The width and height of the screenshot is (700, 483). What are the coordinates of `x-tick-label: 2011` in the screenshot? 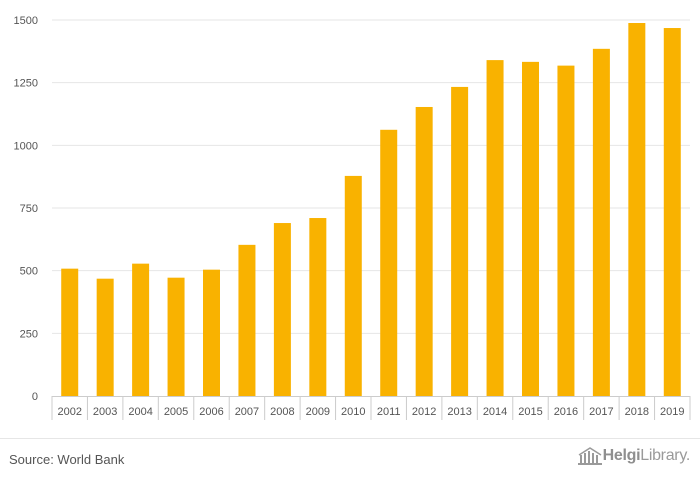 It's located at (389, 412).